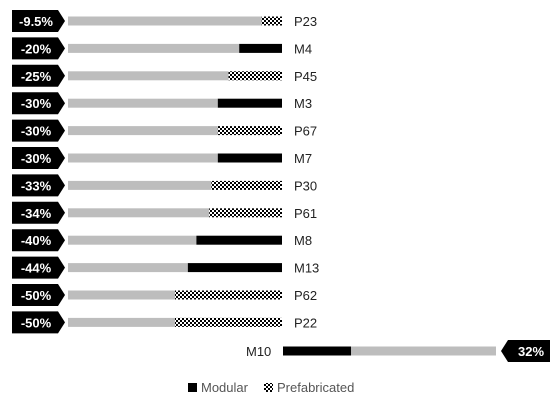  Describe the element at coordinates (305, 21) in the screenshot. I see `row-label-p23: P23` at that location.